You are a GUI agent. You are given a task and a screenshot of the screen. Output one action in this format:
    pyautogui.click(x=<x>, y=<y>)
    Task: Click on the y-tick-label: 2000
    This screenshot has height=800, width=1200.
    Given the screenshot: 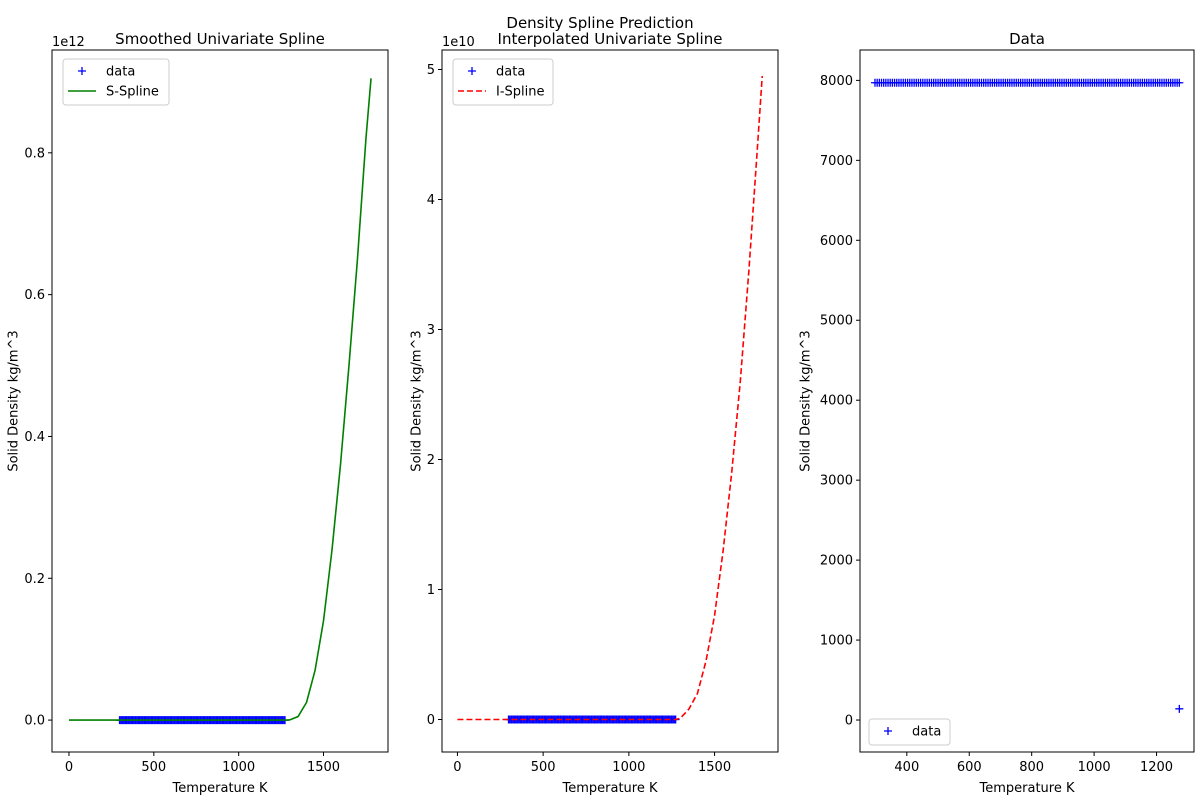 What is the action you would take?
    pyautogui.click(x=836, y=561)
    